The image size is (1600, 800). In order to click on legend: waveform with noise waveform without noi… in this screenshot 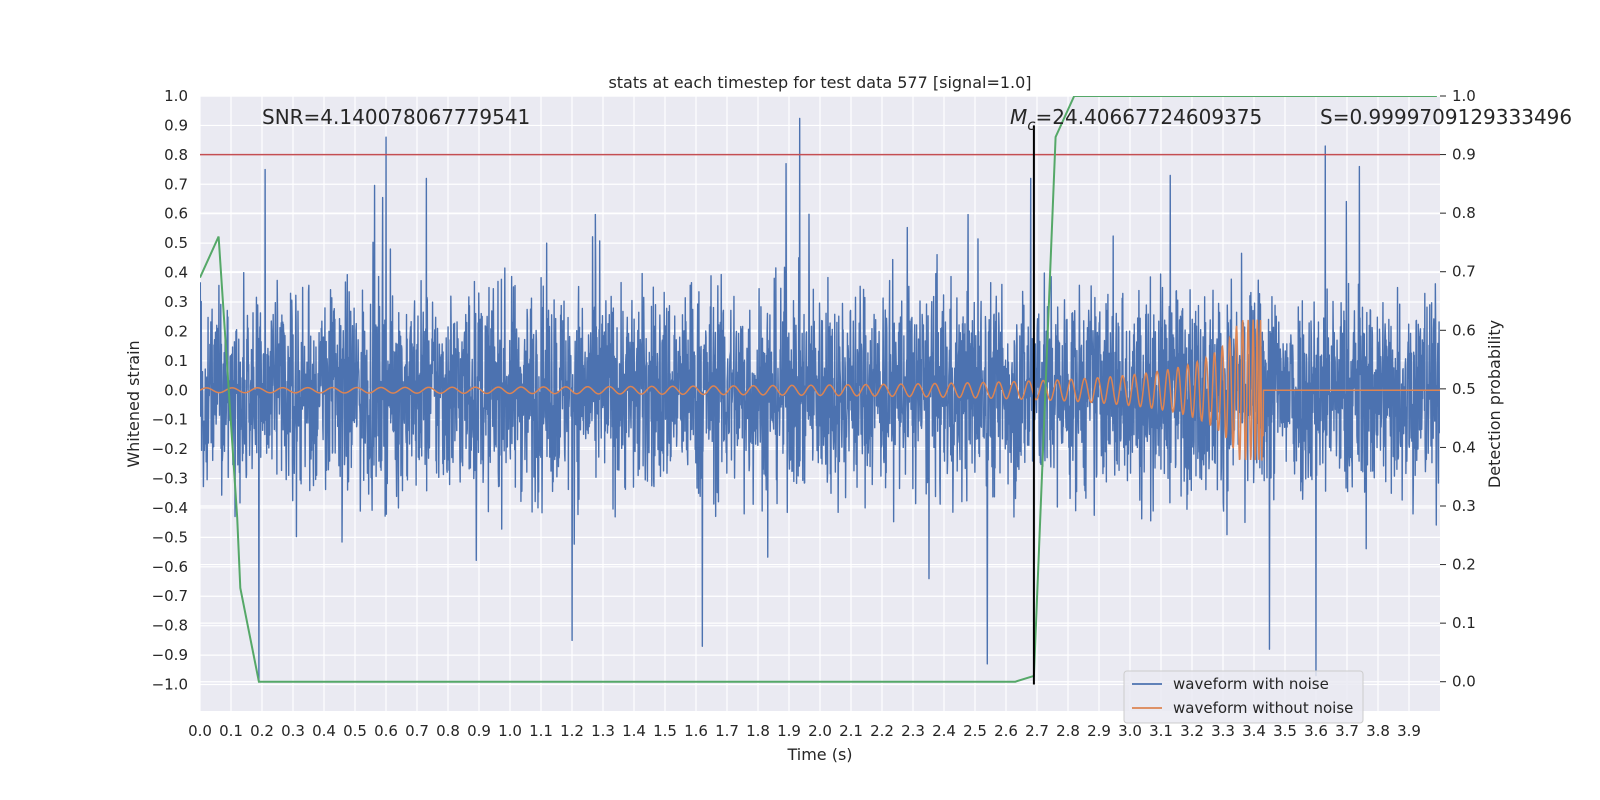, I will do `click(1243, 697)`.